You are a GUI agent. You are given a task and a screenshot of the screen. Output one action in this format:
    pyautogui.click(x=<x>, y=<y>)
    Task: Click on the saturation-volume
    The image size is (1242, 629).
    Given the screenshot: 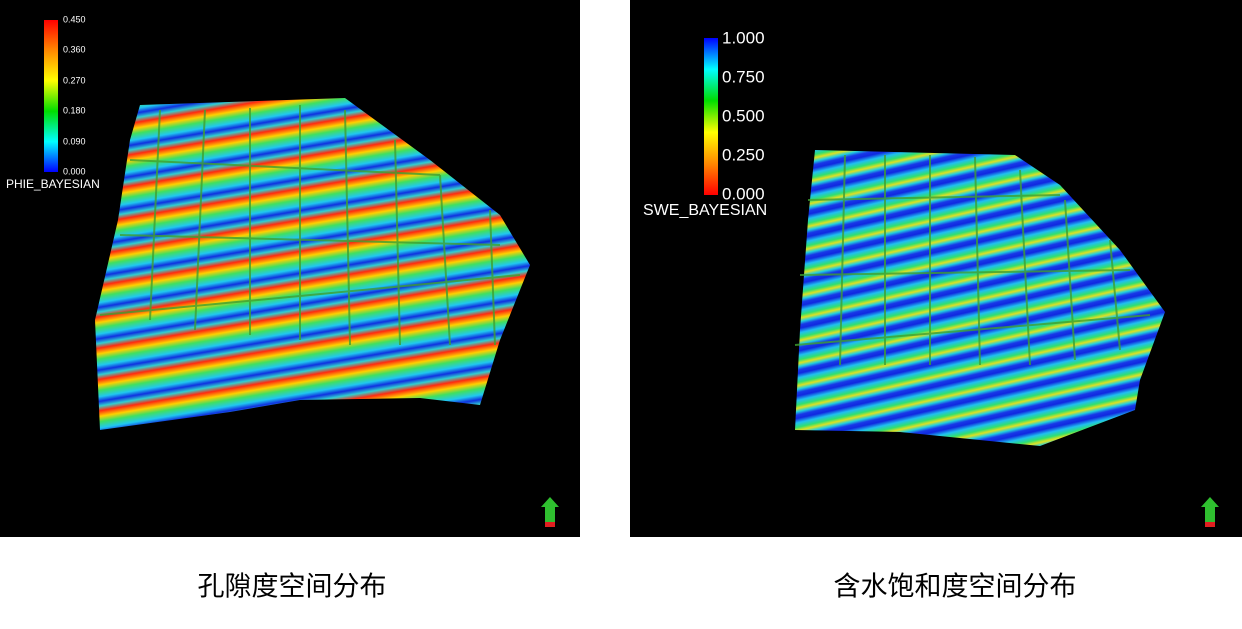 What is the action you would take?
    pyautogui.click(x=980, y=298)
    